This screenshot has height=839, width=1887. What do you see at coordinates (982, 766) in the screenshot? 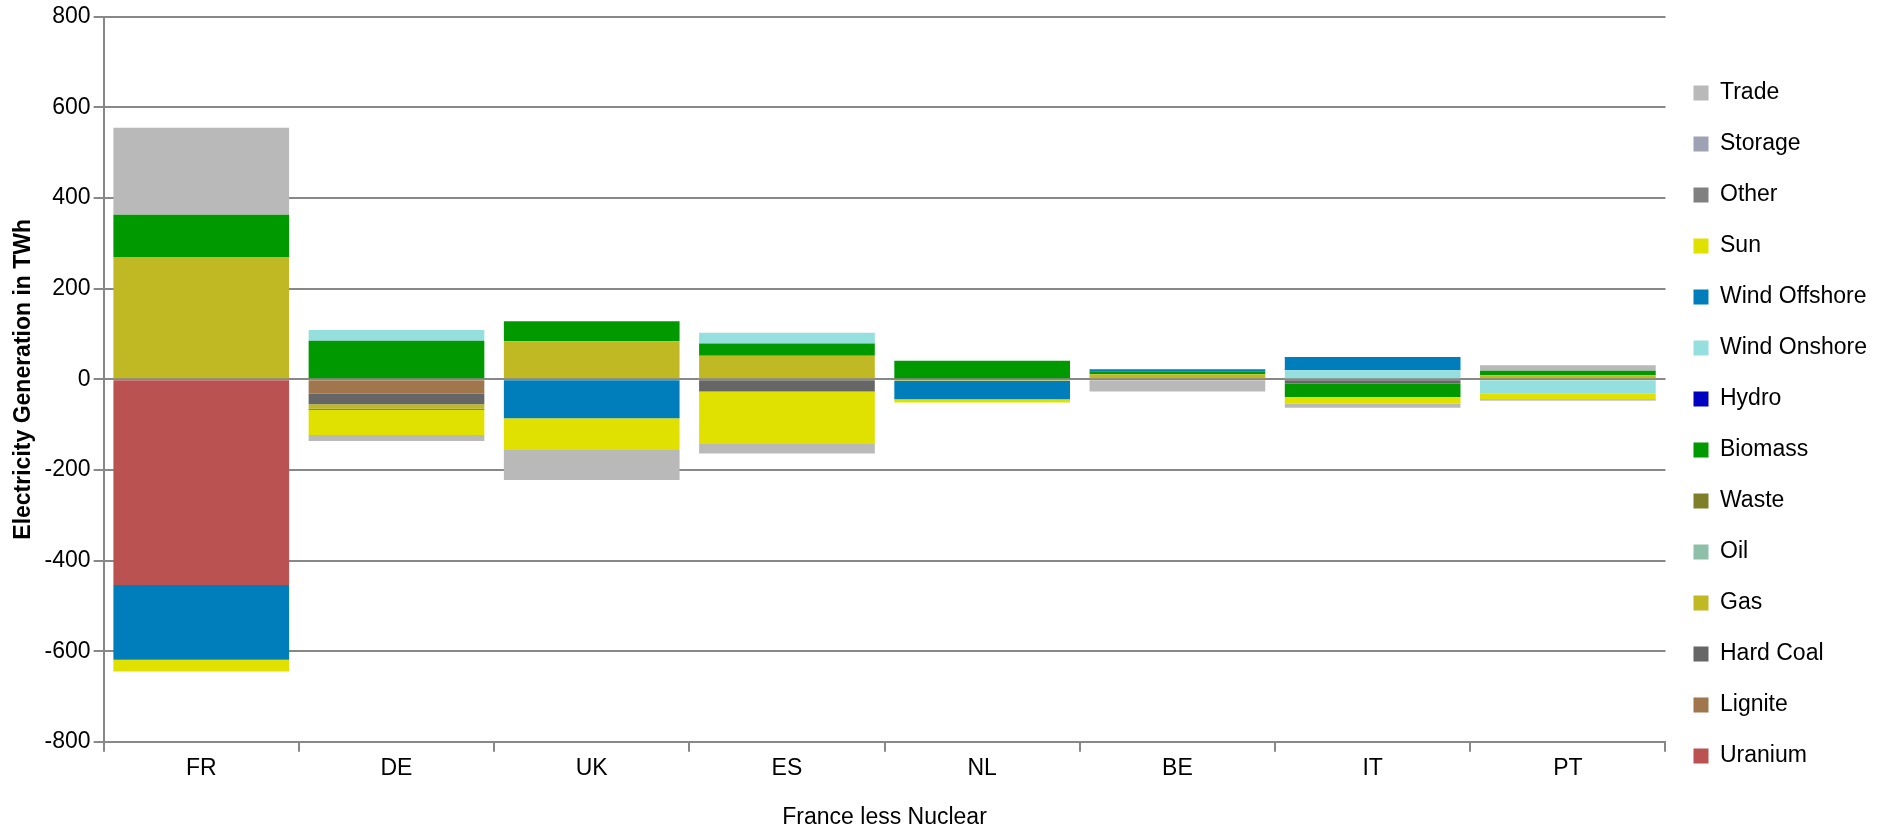
I see `x-tick-label: NL` at bounding box center [982, 766].